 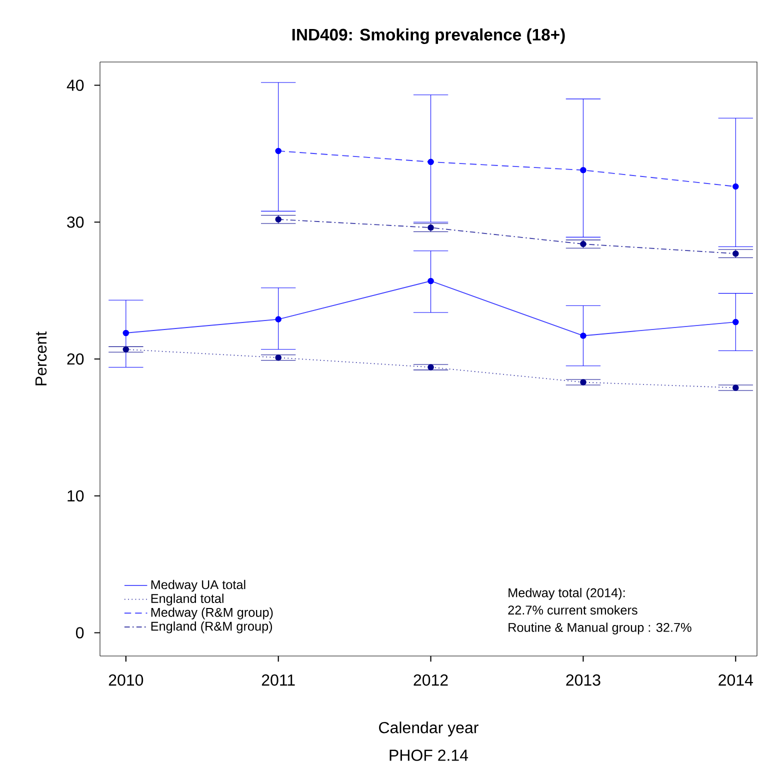 What do you see at coordinates (429, 755) in the screenshot?
I see `text: PHOF 2.14` at bounding box center [429, 755].